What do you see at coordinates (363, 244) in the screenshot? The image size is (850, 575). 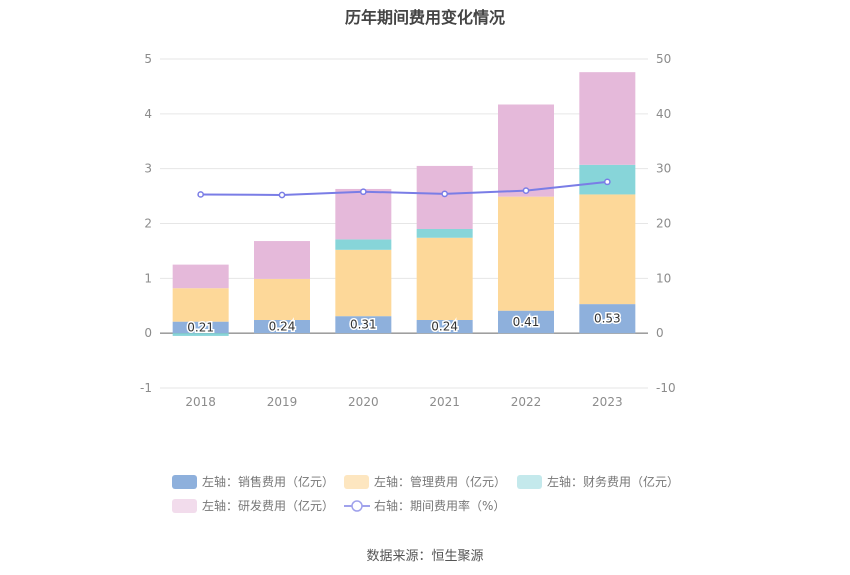 I see `bar-segment-2-2020` at bounding box center [363, 244].